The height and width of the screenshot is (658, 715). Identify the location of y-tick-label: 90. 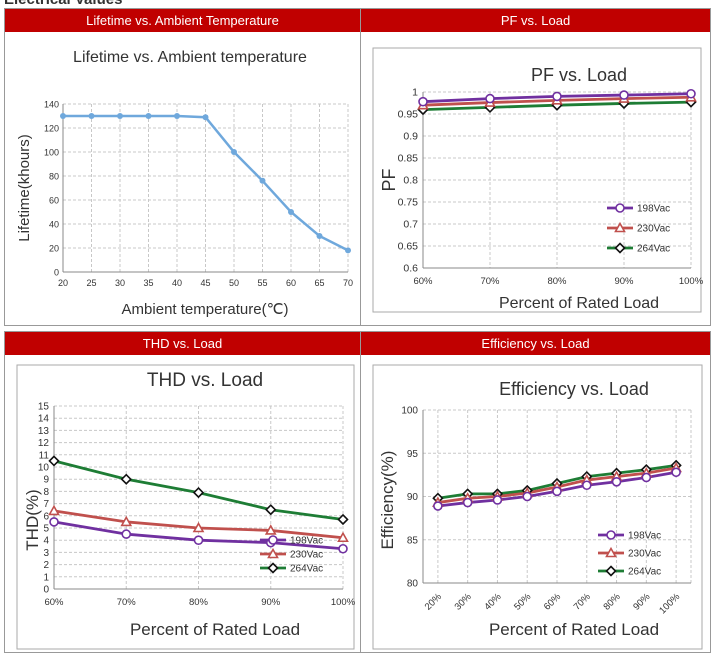
(413, 497).